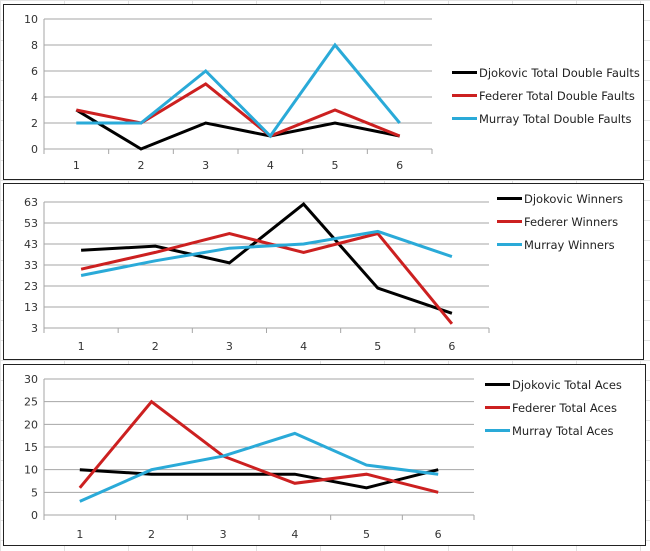 The image size is (650, 551). I want to click on double-faults-x-tick-label: 1, so click(76, 165).